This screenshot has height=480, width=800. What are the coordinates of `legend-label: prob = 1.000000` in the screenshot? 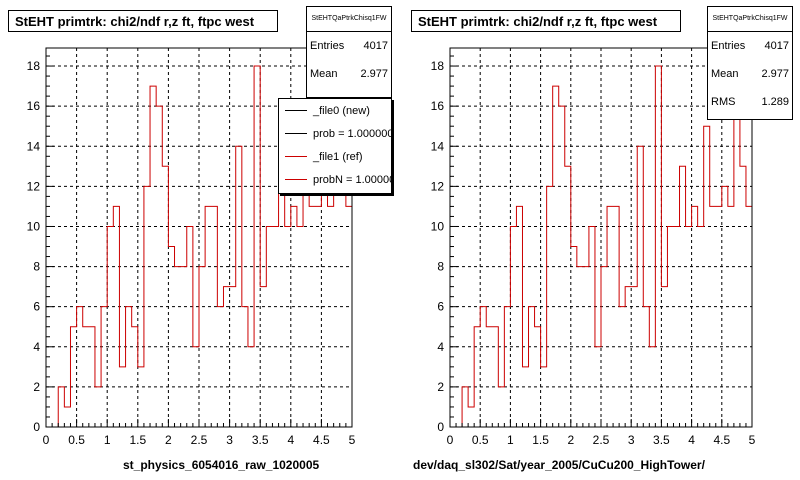 It's located at (352, 133).